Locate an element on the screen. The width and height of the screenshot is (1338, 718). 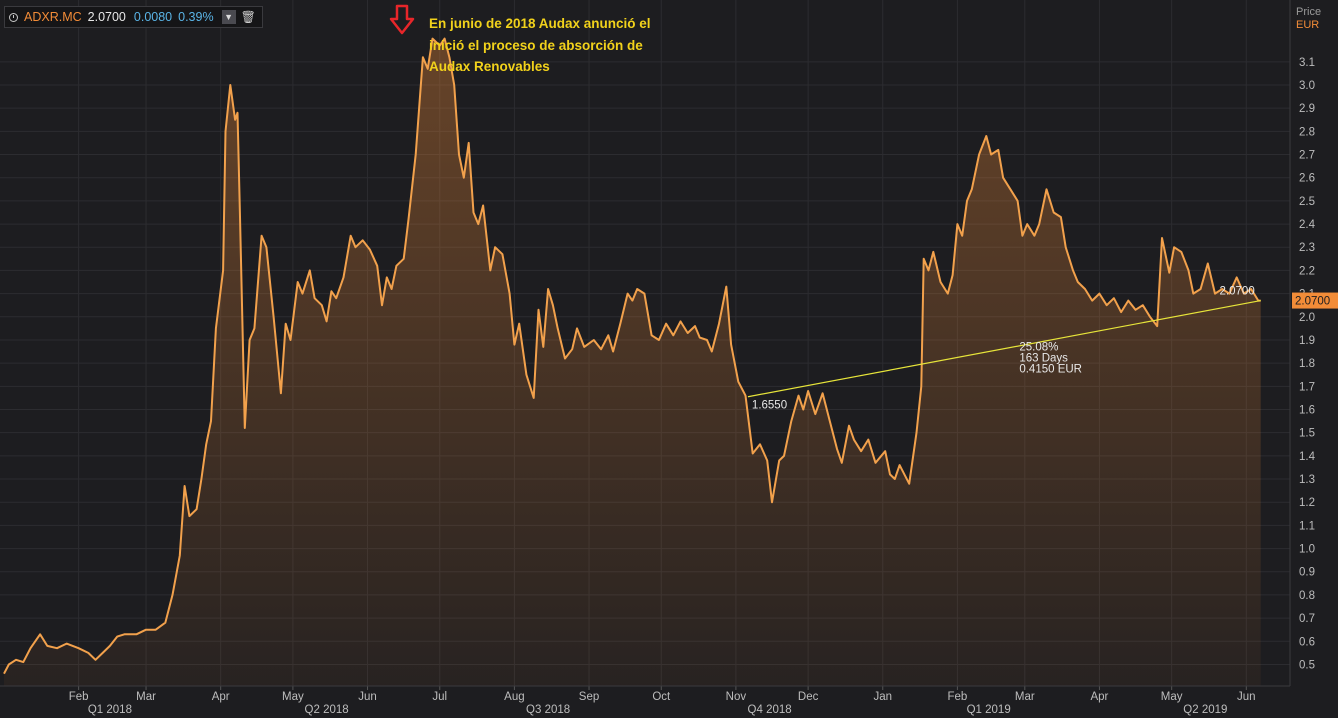
y-tick-label: 2.9 is located at coordinates (1307, 109).